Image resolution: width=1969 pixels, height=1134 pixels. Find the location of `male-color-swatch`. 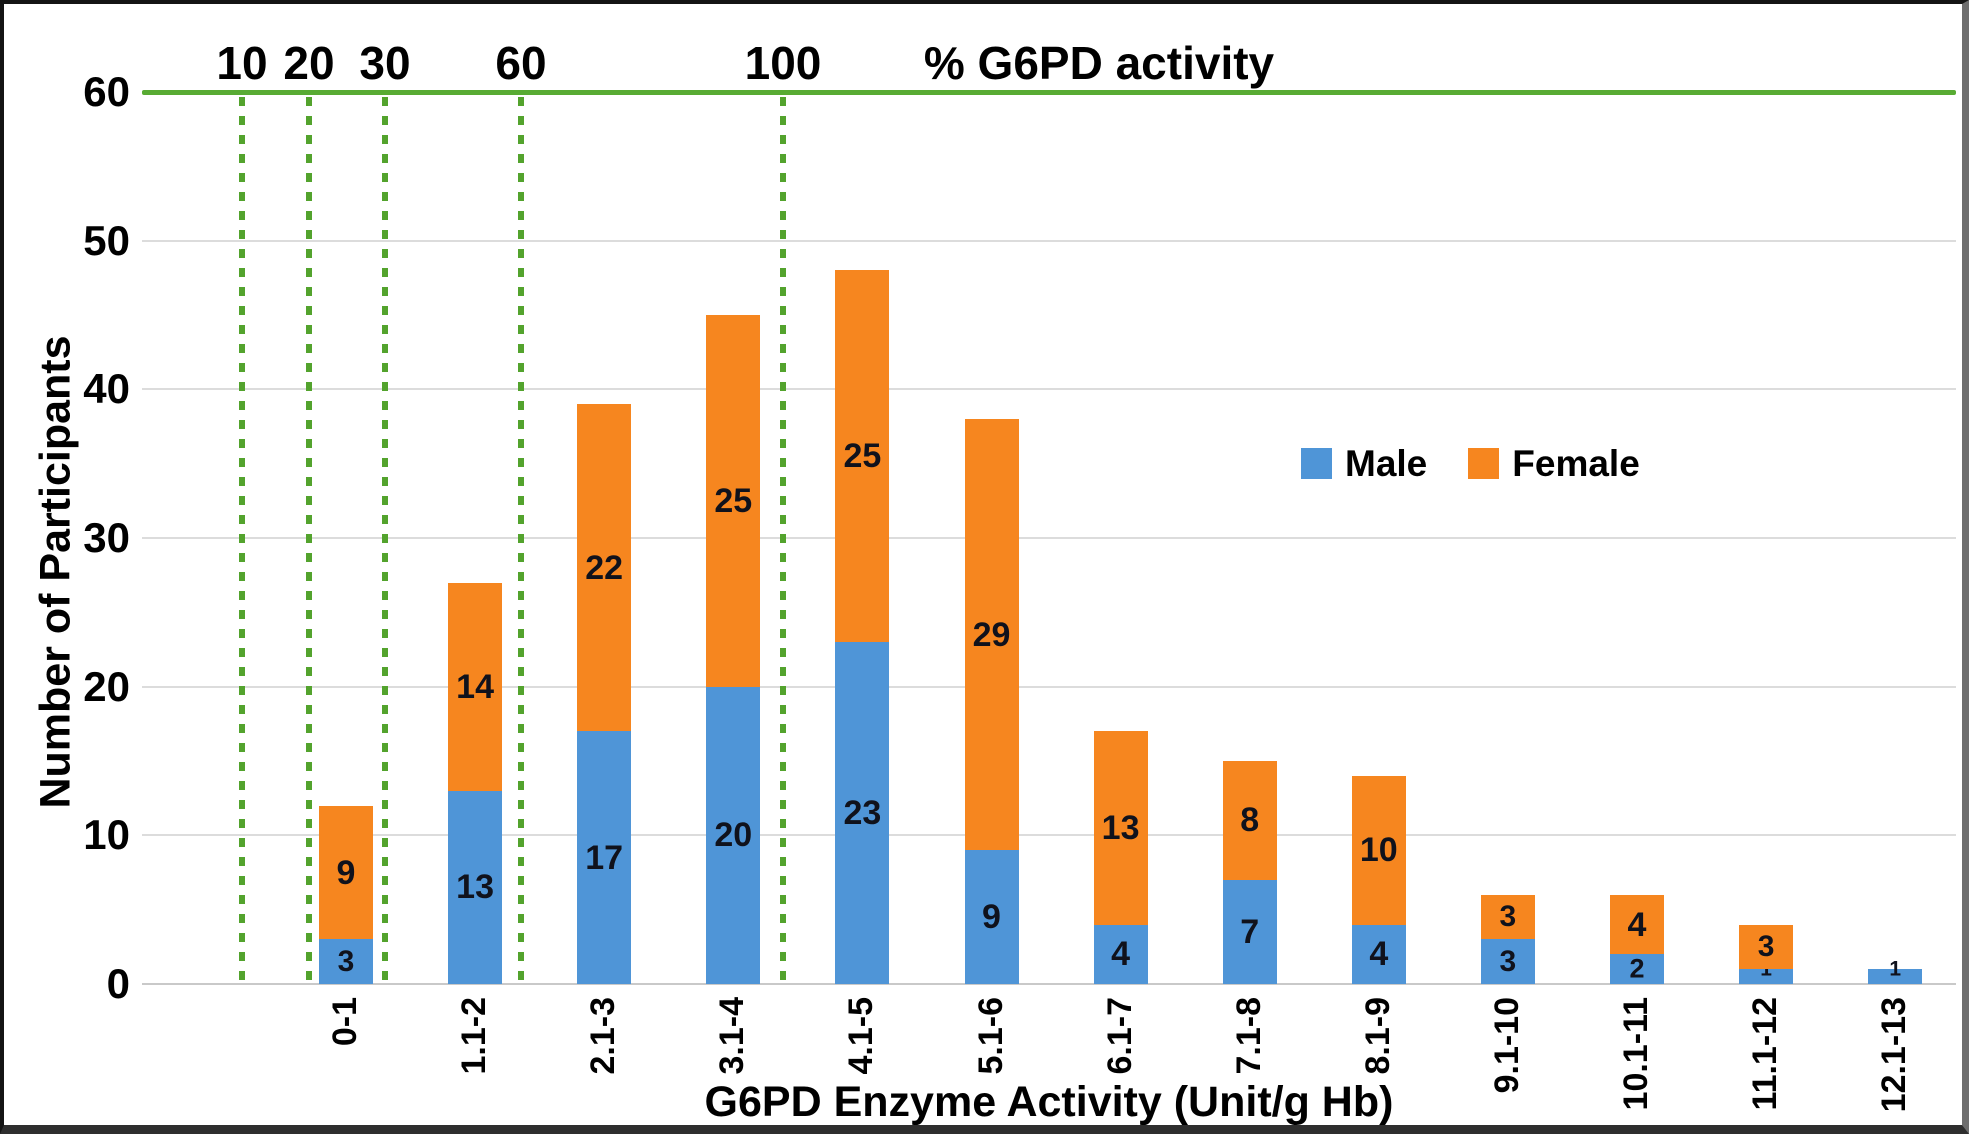

male-color-swatch is located at coordinates (1316, 463).